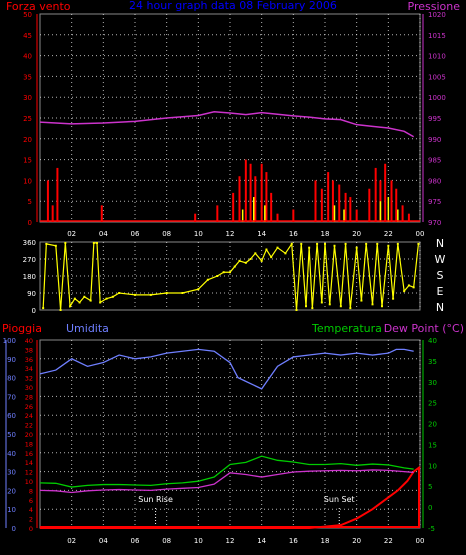 The image size is (466, 555). What do you see at coordinates (420, 541) in the screenshot?
I see `bottom-x-tick-label: 00` at bounding box center [420, 541].